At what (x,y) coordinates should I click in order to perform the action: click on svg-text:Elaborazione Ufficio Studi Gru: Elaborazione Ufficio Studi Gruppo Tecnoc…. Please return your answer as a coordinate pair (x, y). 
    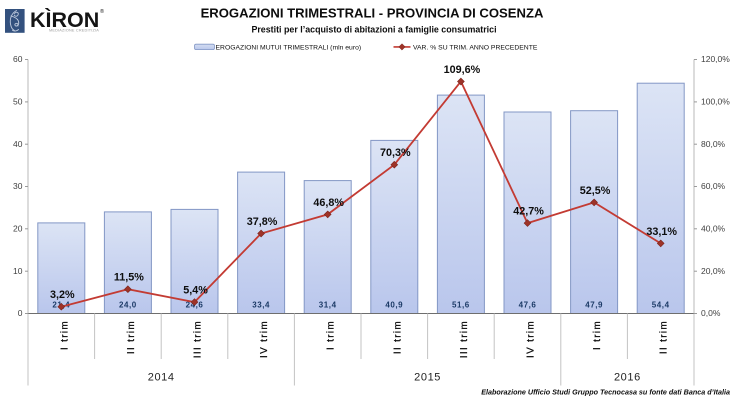
    Looking at the image, I should click on (605, 392).